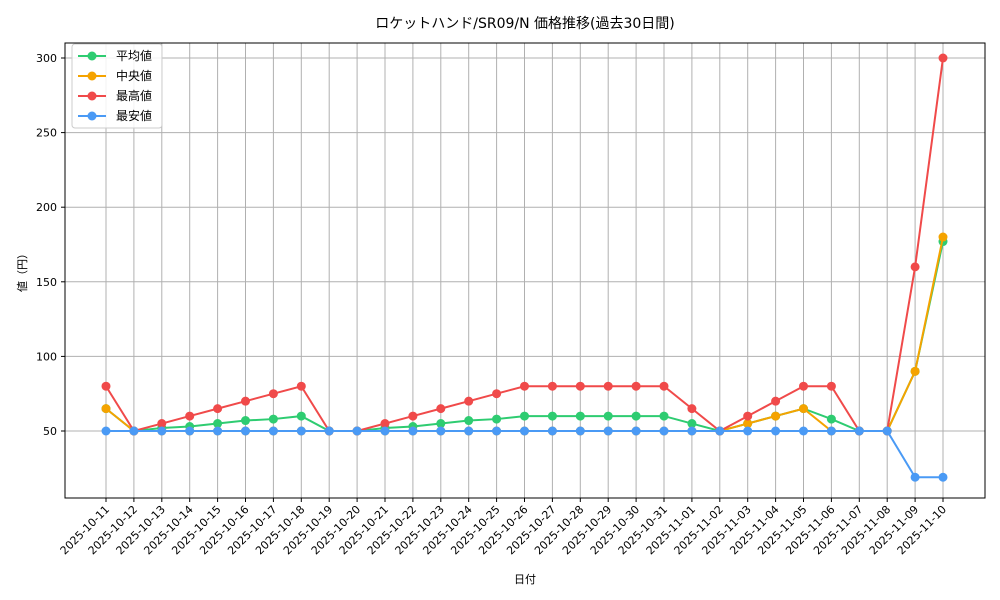 The height and width of the screenshot is (600, 1000). I want to click on y-axis-ticks: 50 100 150 200 250 300, so click(50, 245).